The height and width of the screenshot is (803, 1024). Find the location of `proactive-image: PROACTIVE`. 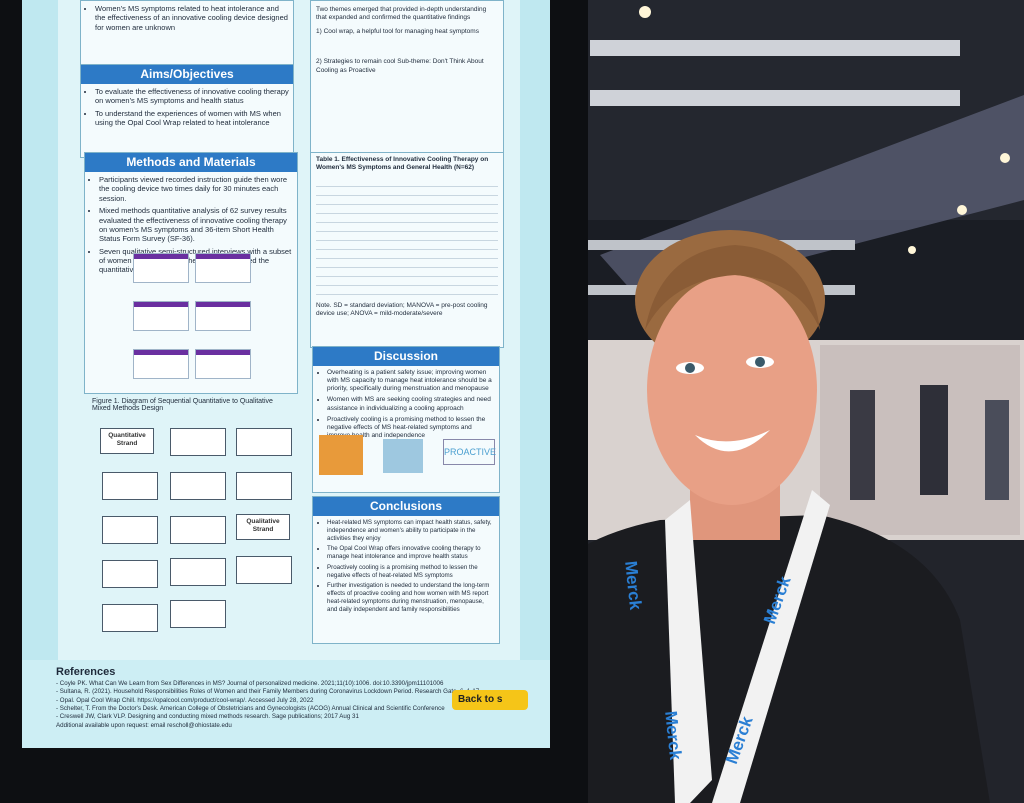

proactive-image: PROACTIVE is located at coordinates (469, 452).